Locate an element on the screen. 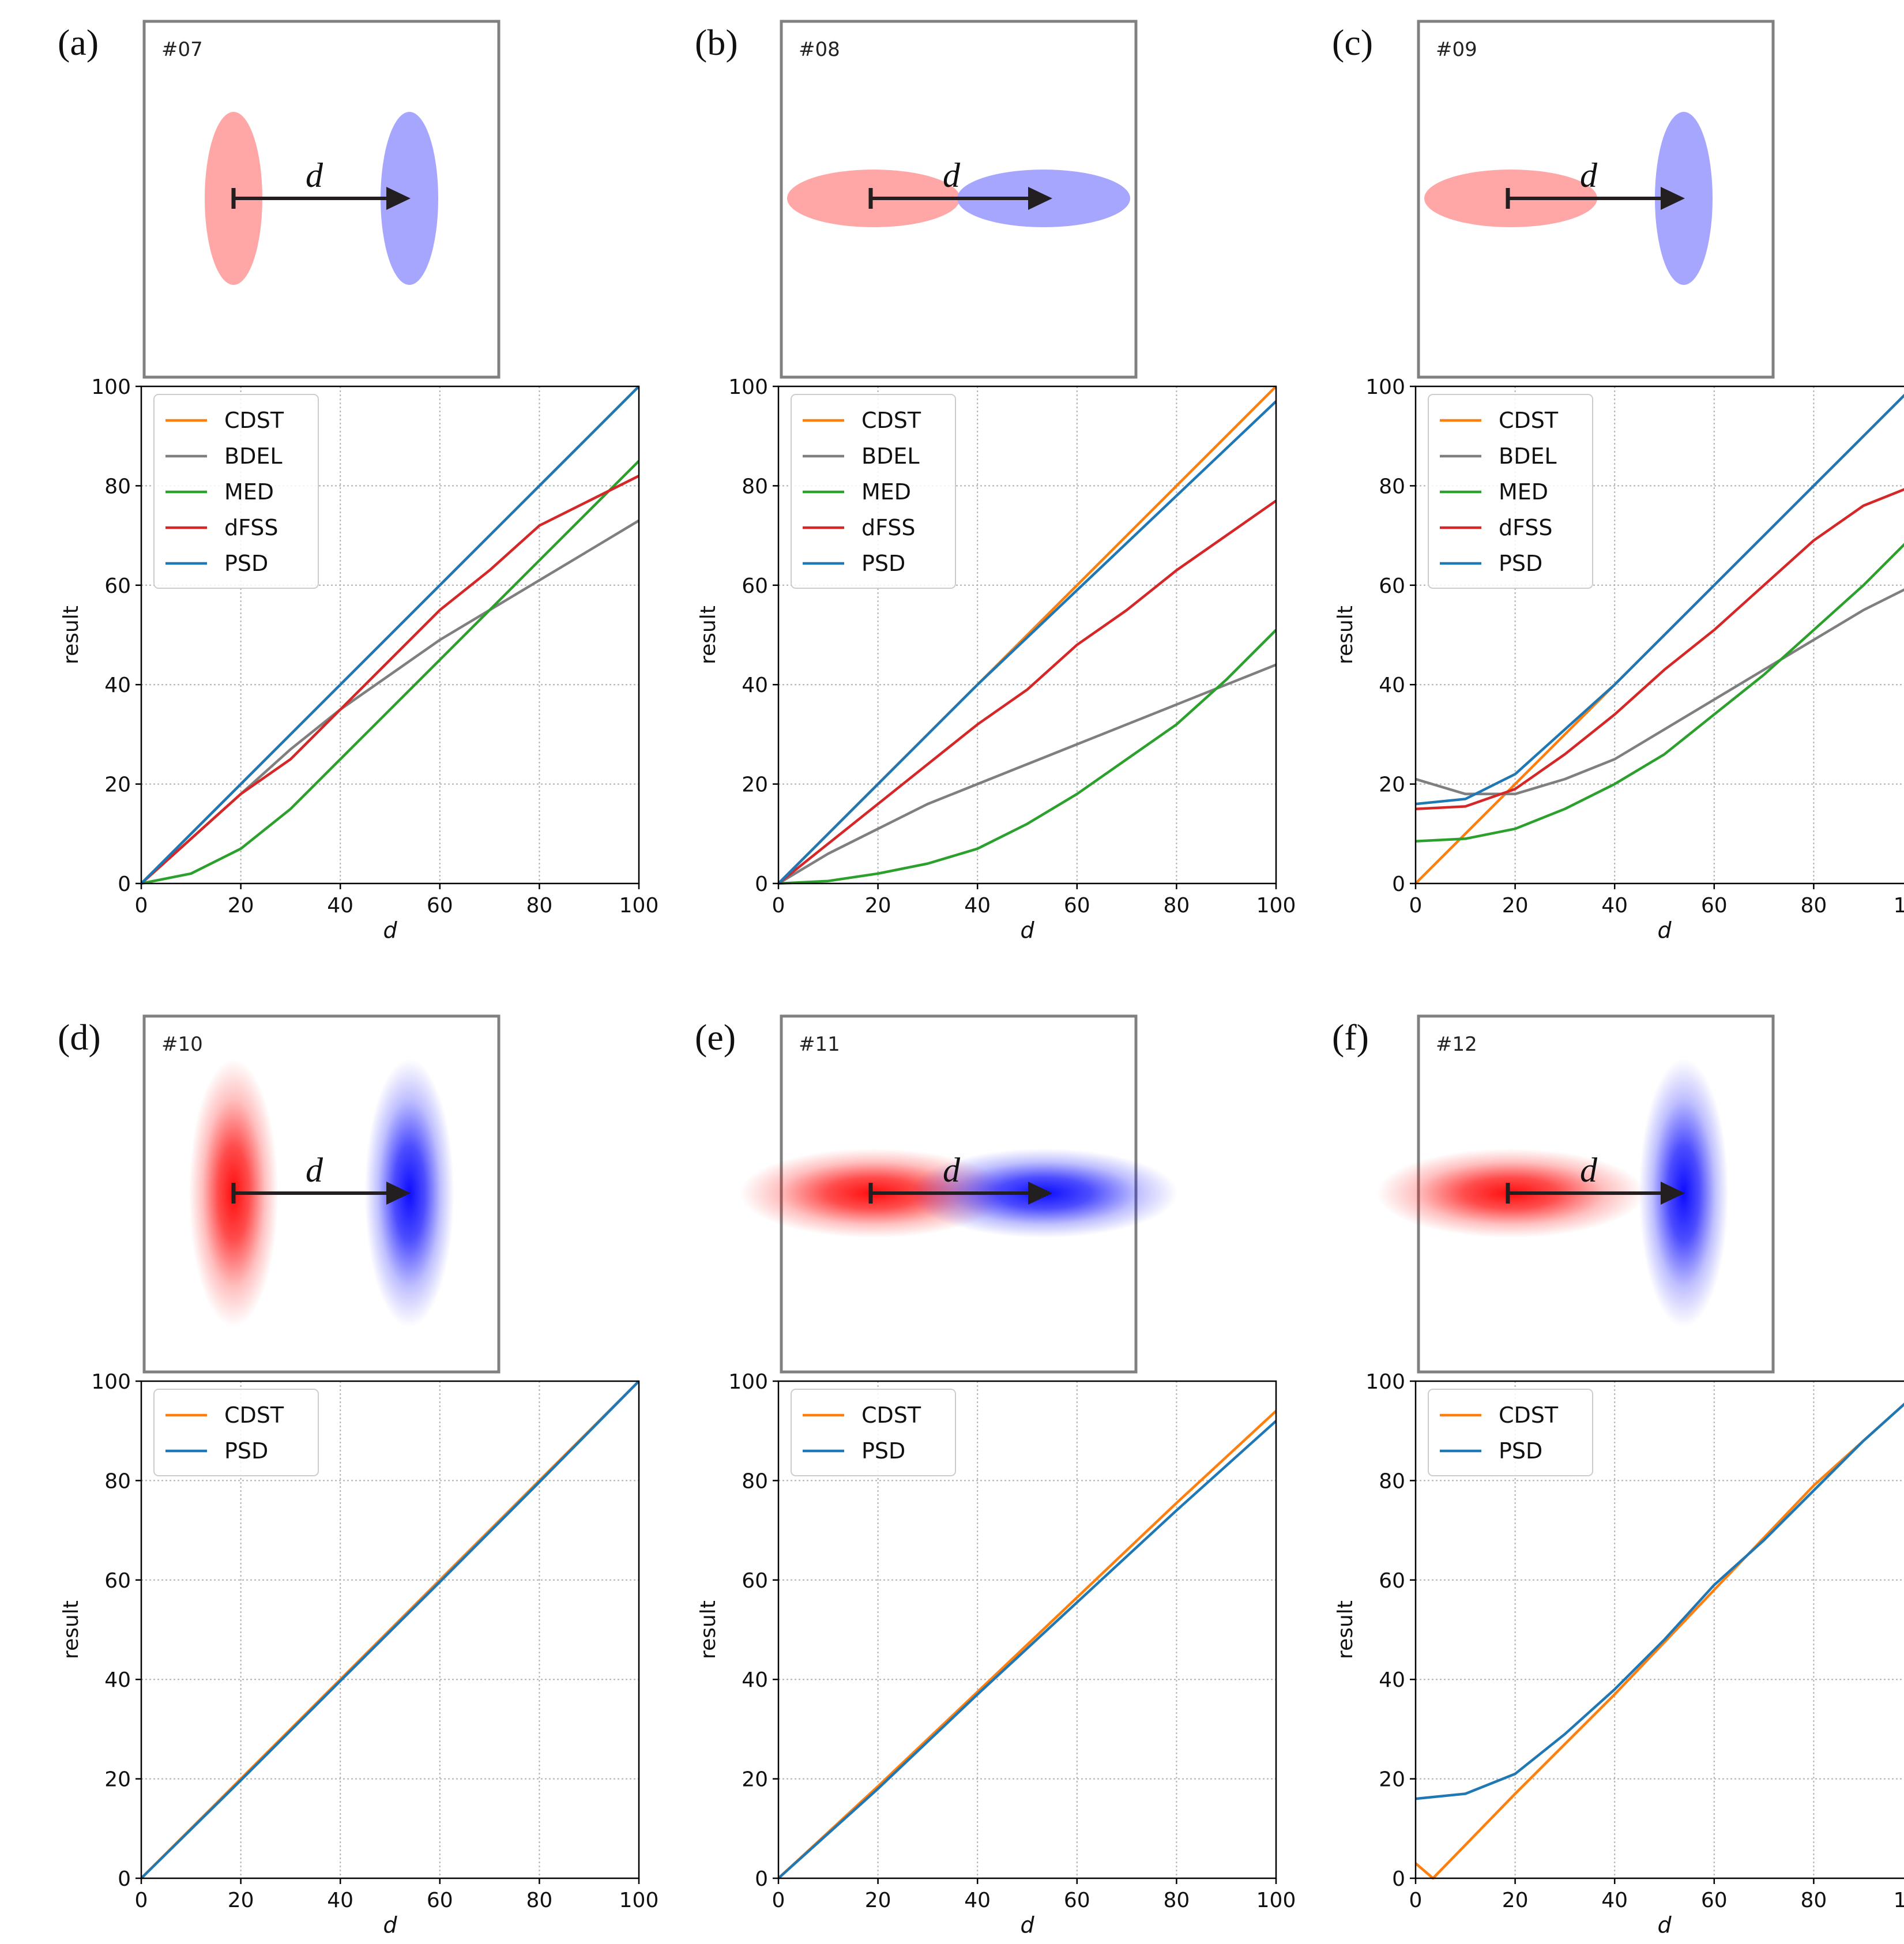 The height and width of the screenshot is (1944, 1904). case-label: #12 is located at coordinates (1457, 1044).